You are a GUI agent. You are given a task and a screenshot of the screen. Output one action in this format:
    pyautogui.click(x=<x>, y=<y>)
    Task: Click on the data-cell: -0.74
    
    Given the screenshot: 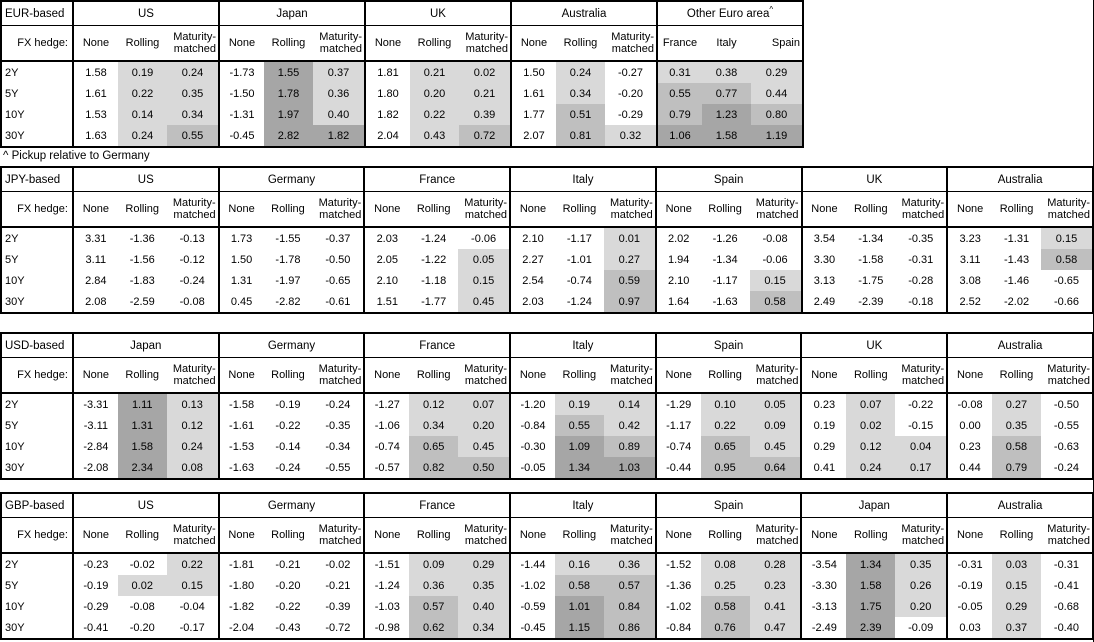 What is the action you would take?
    pyautogui.click(x=386, y=446)
    